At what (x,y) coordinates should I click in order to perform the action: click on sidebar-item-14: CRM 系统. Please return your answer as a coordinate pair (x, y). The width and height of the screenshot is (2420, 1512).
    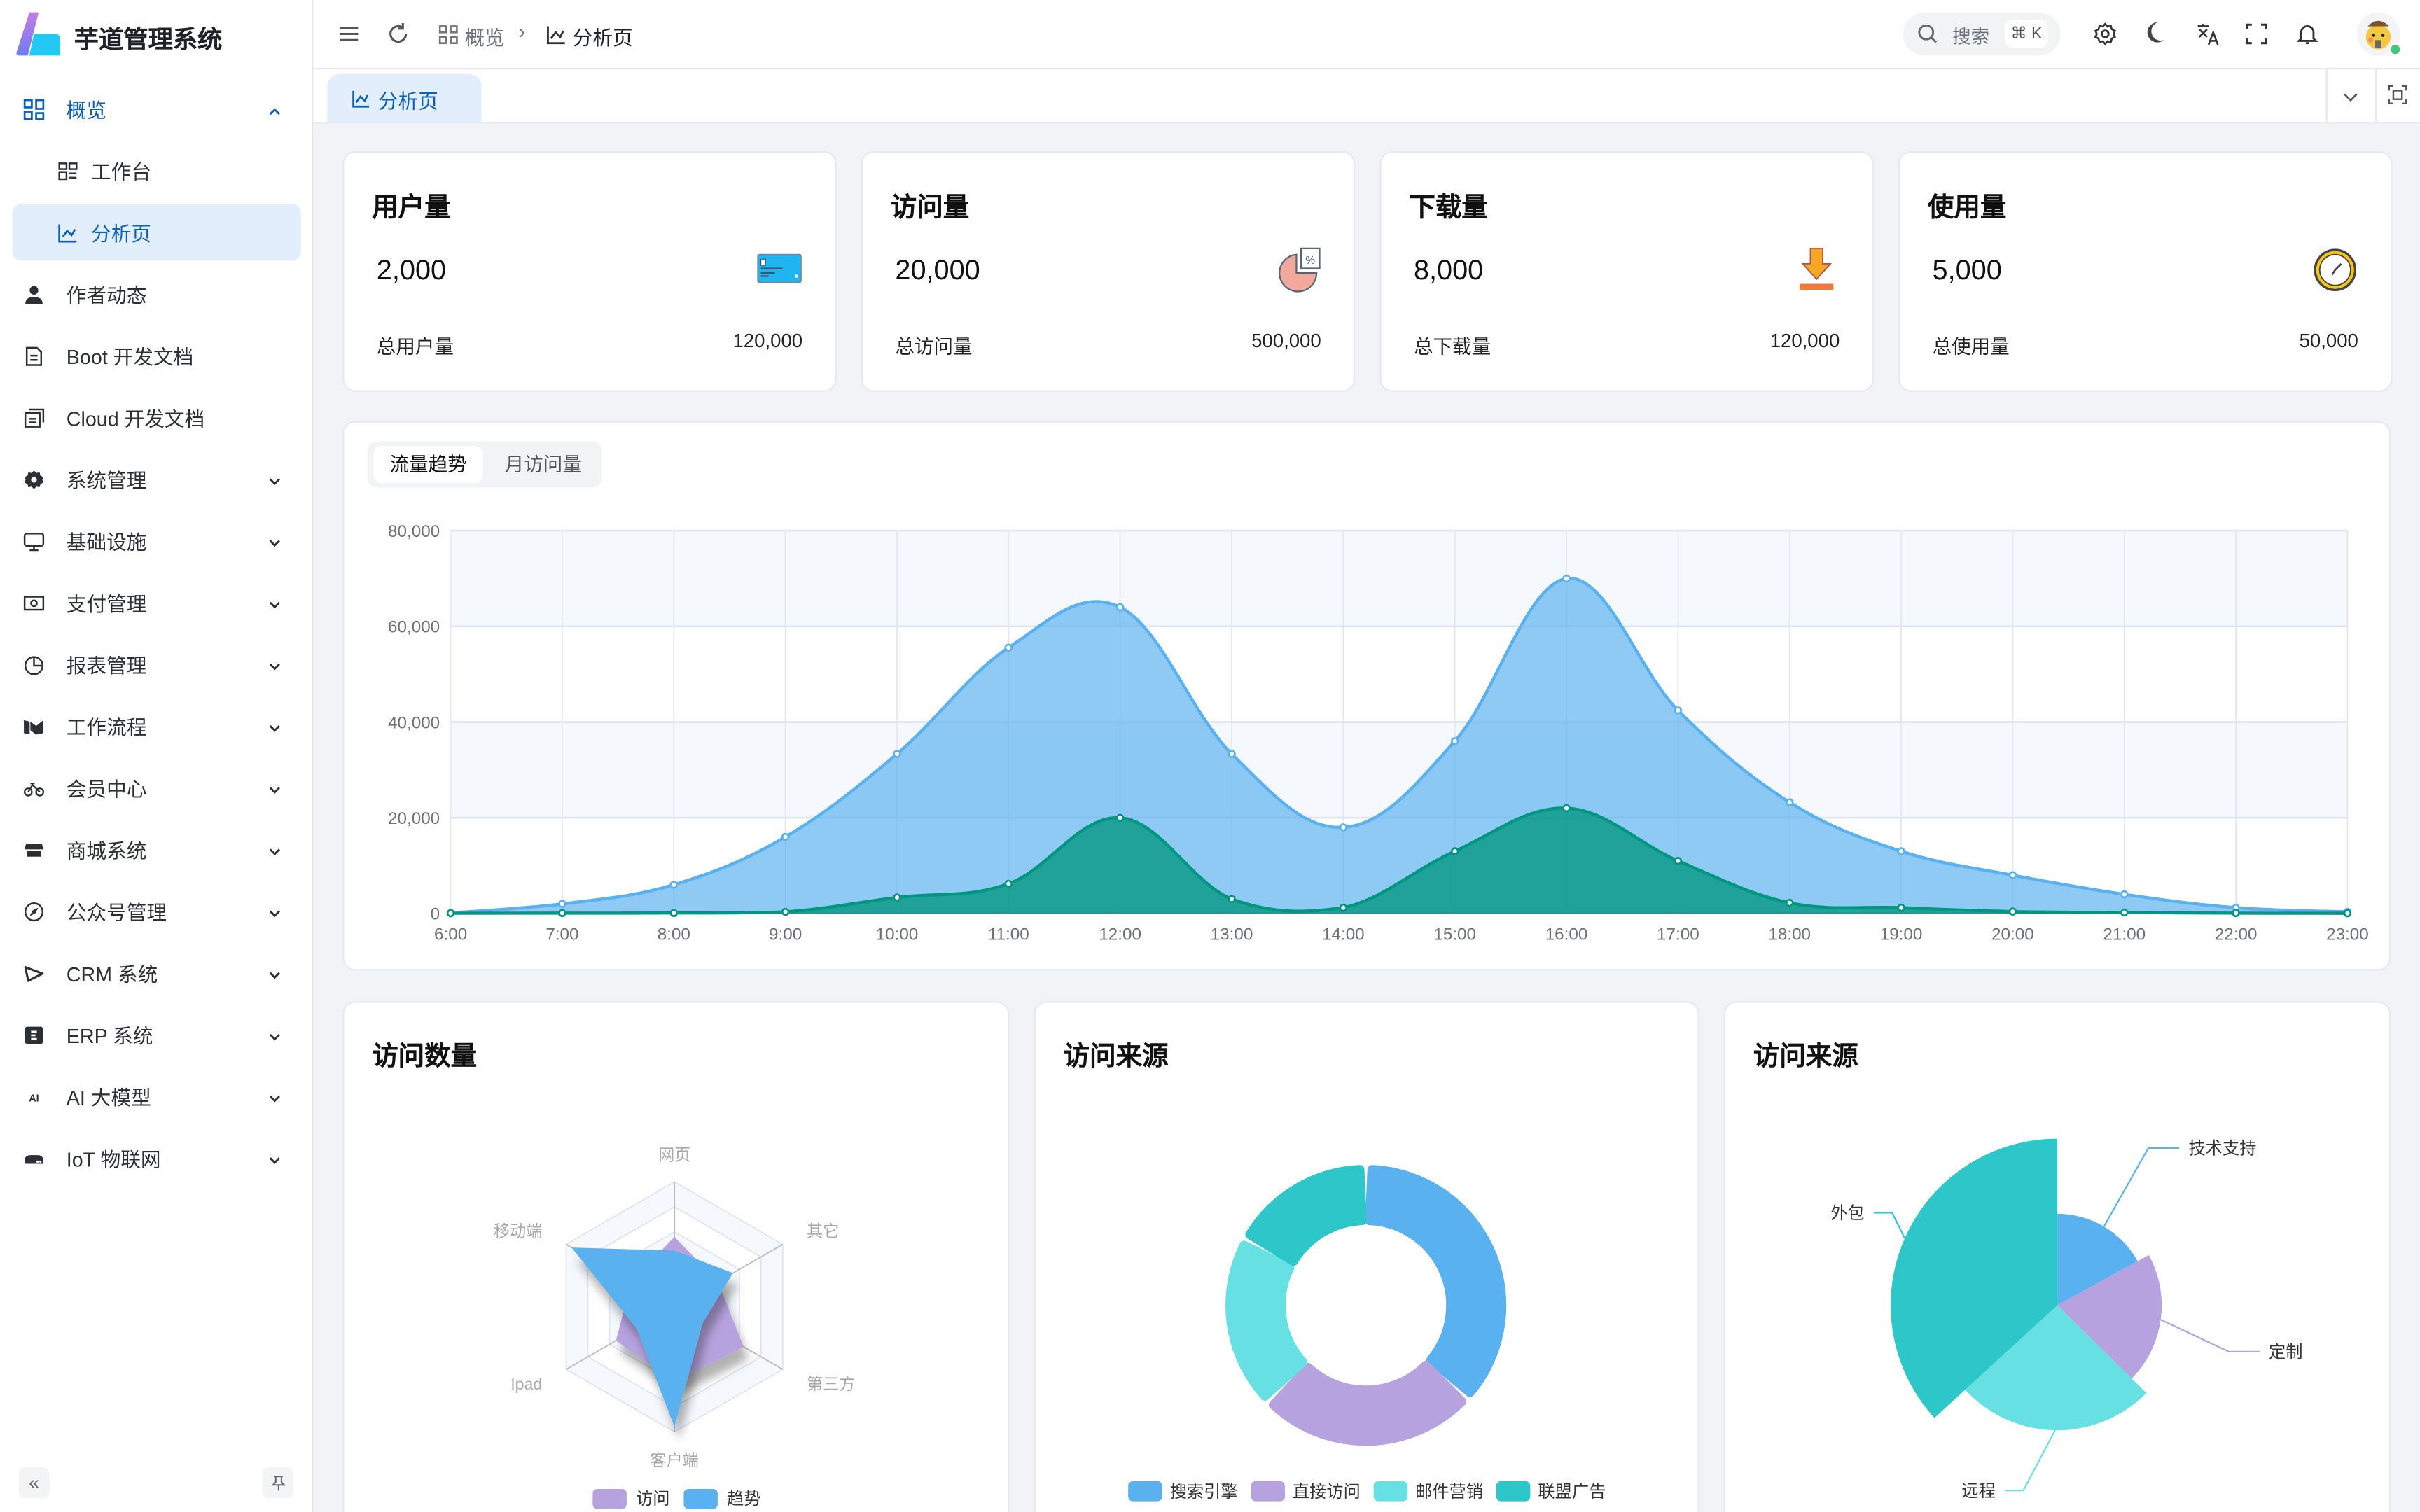
    Looking at the image, I should click on (157, 973).